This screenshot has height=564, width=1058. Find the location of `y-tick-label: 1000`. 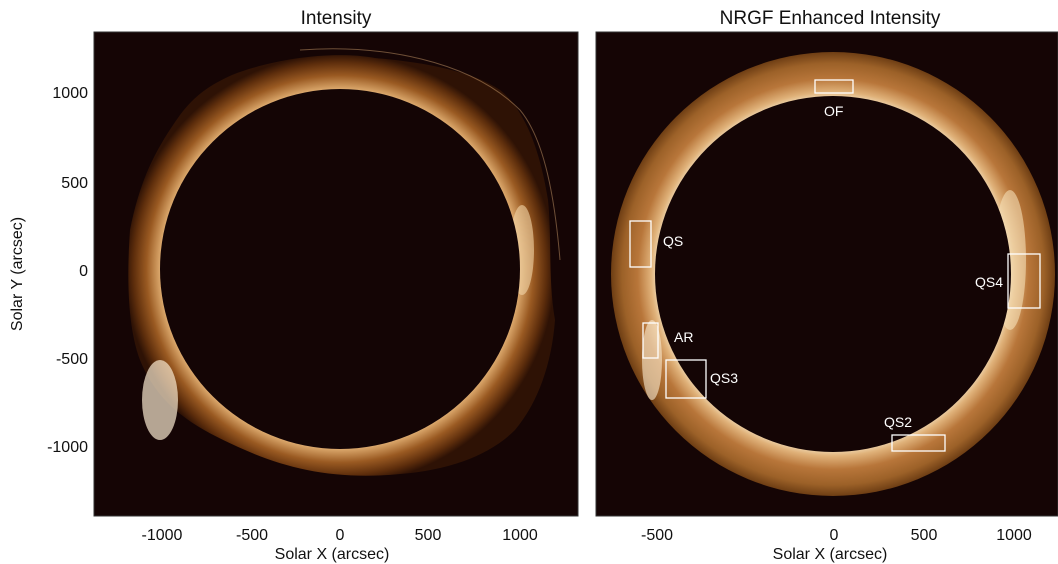

y-tick-label: 1000 is located at coordinates (70, 93).